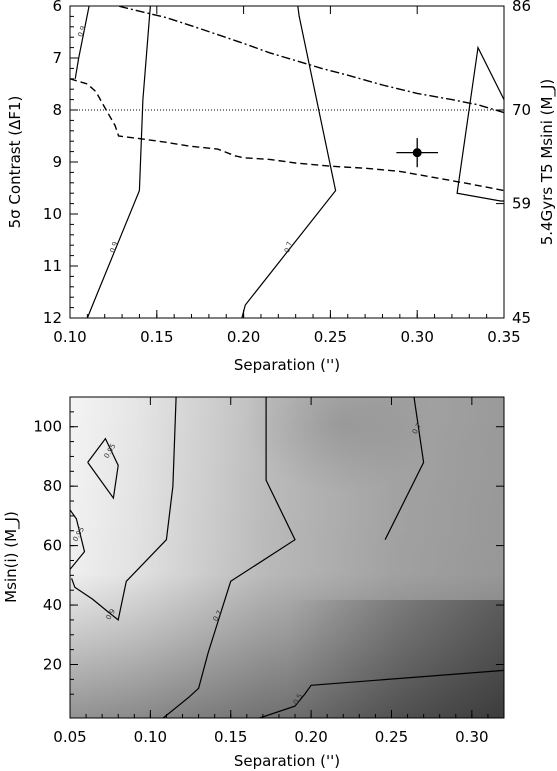  What do you see at coordinates (52, 266) in the screenshot?
I see `top-y-tick-label: 11` at bounding box center [52, 266].